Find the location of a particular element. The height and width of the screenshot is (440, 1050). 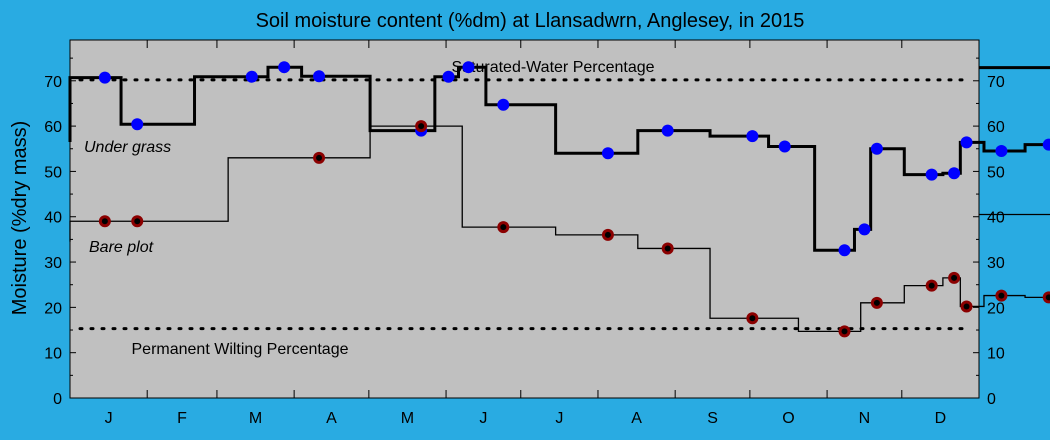

month-label: N is located at coordinates (865, 418).